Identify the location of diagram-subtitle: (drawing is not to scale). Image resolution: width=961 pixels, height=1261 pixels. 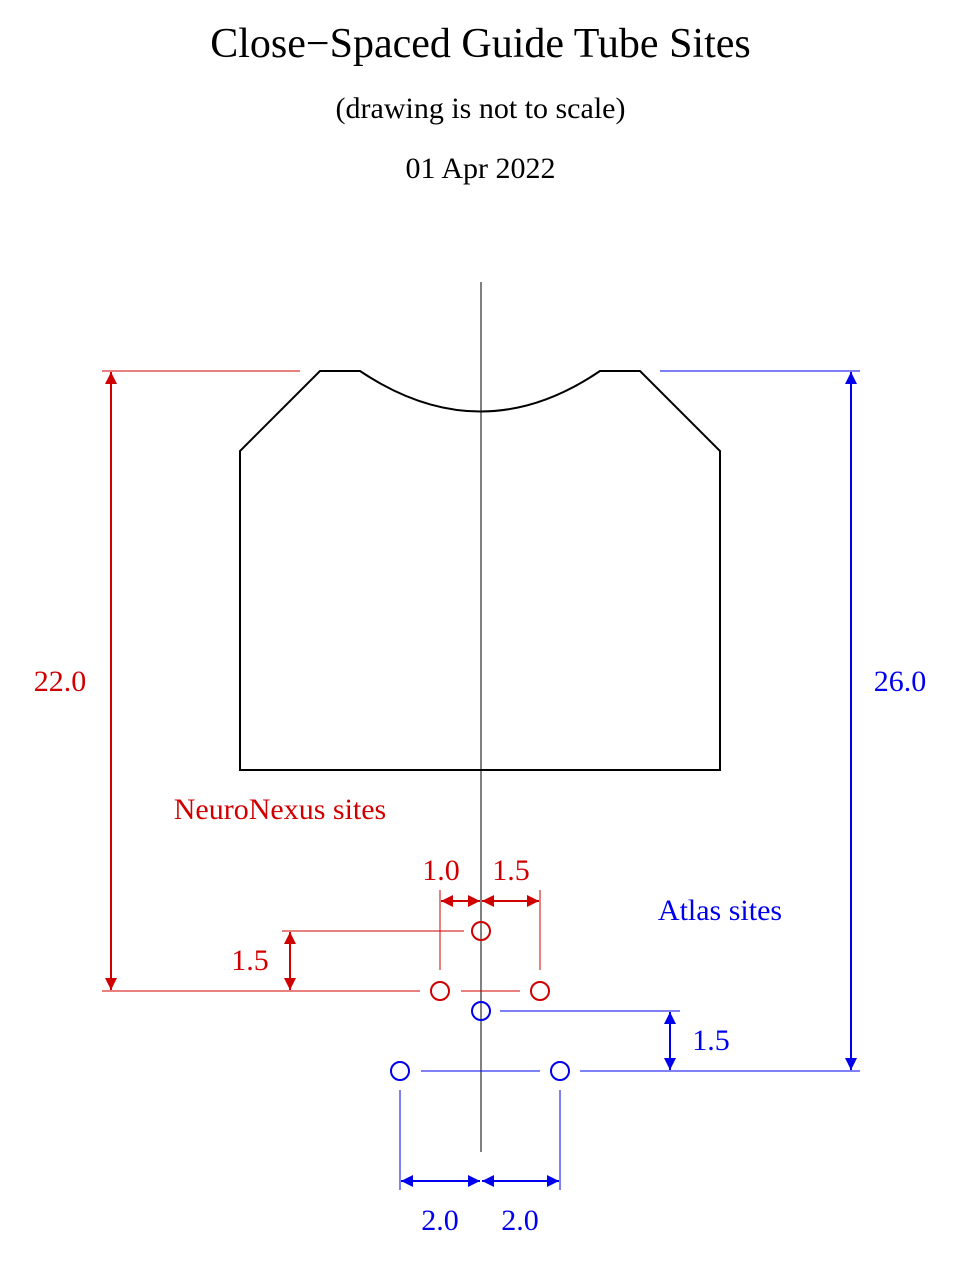
(480, 108).